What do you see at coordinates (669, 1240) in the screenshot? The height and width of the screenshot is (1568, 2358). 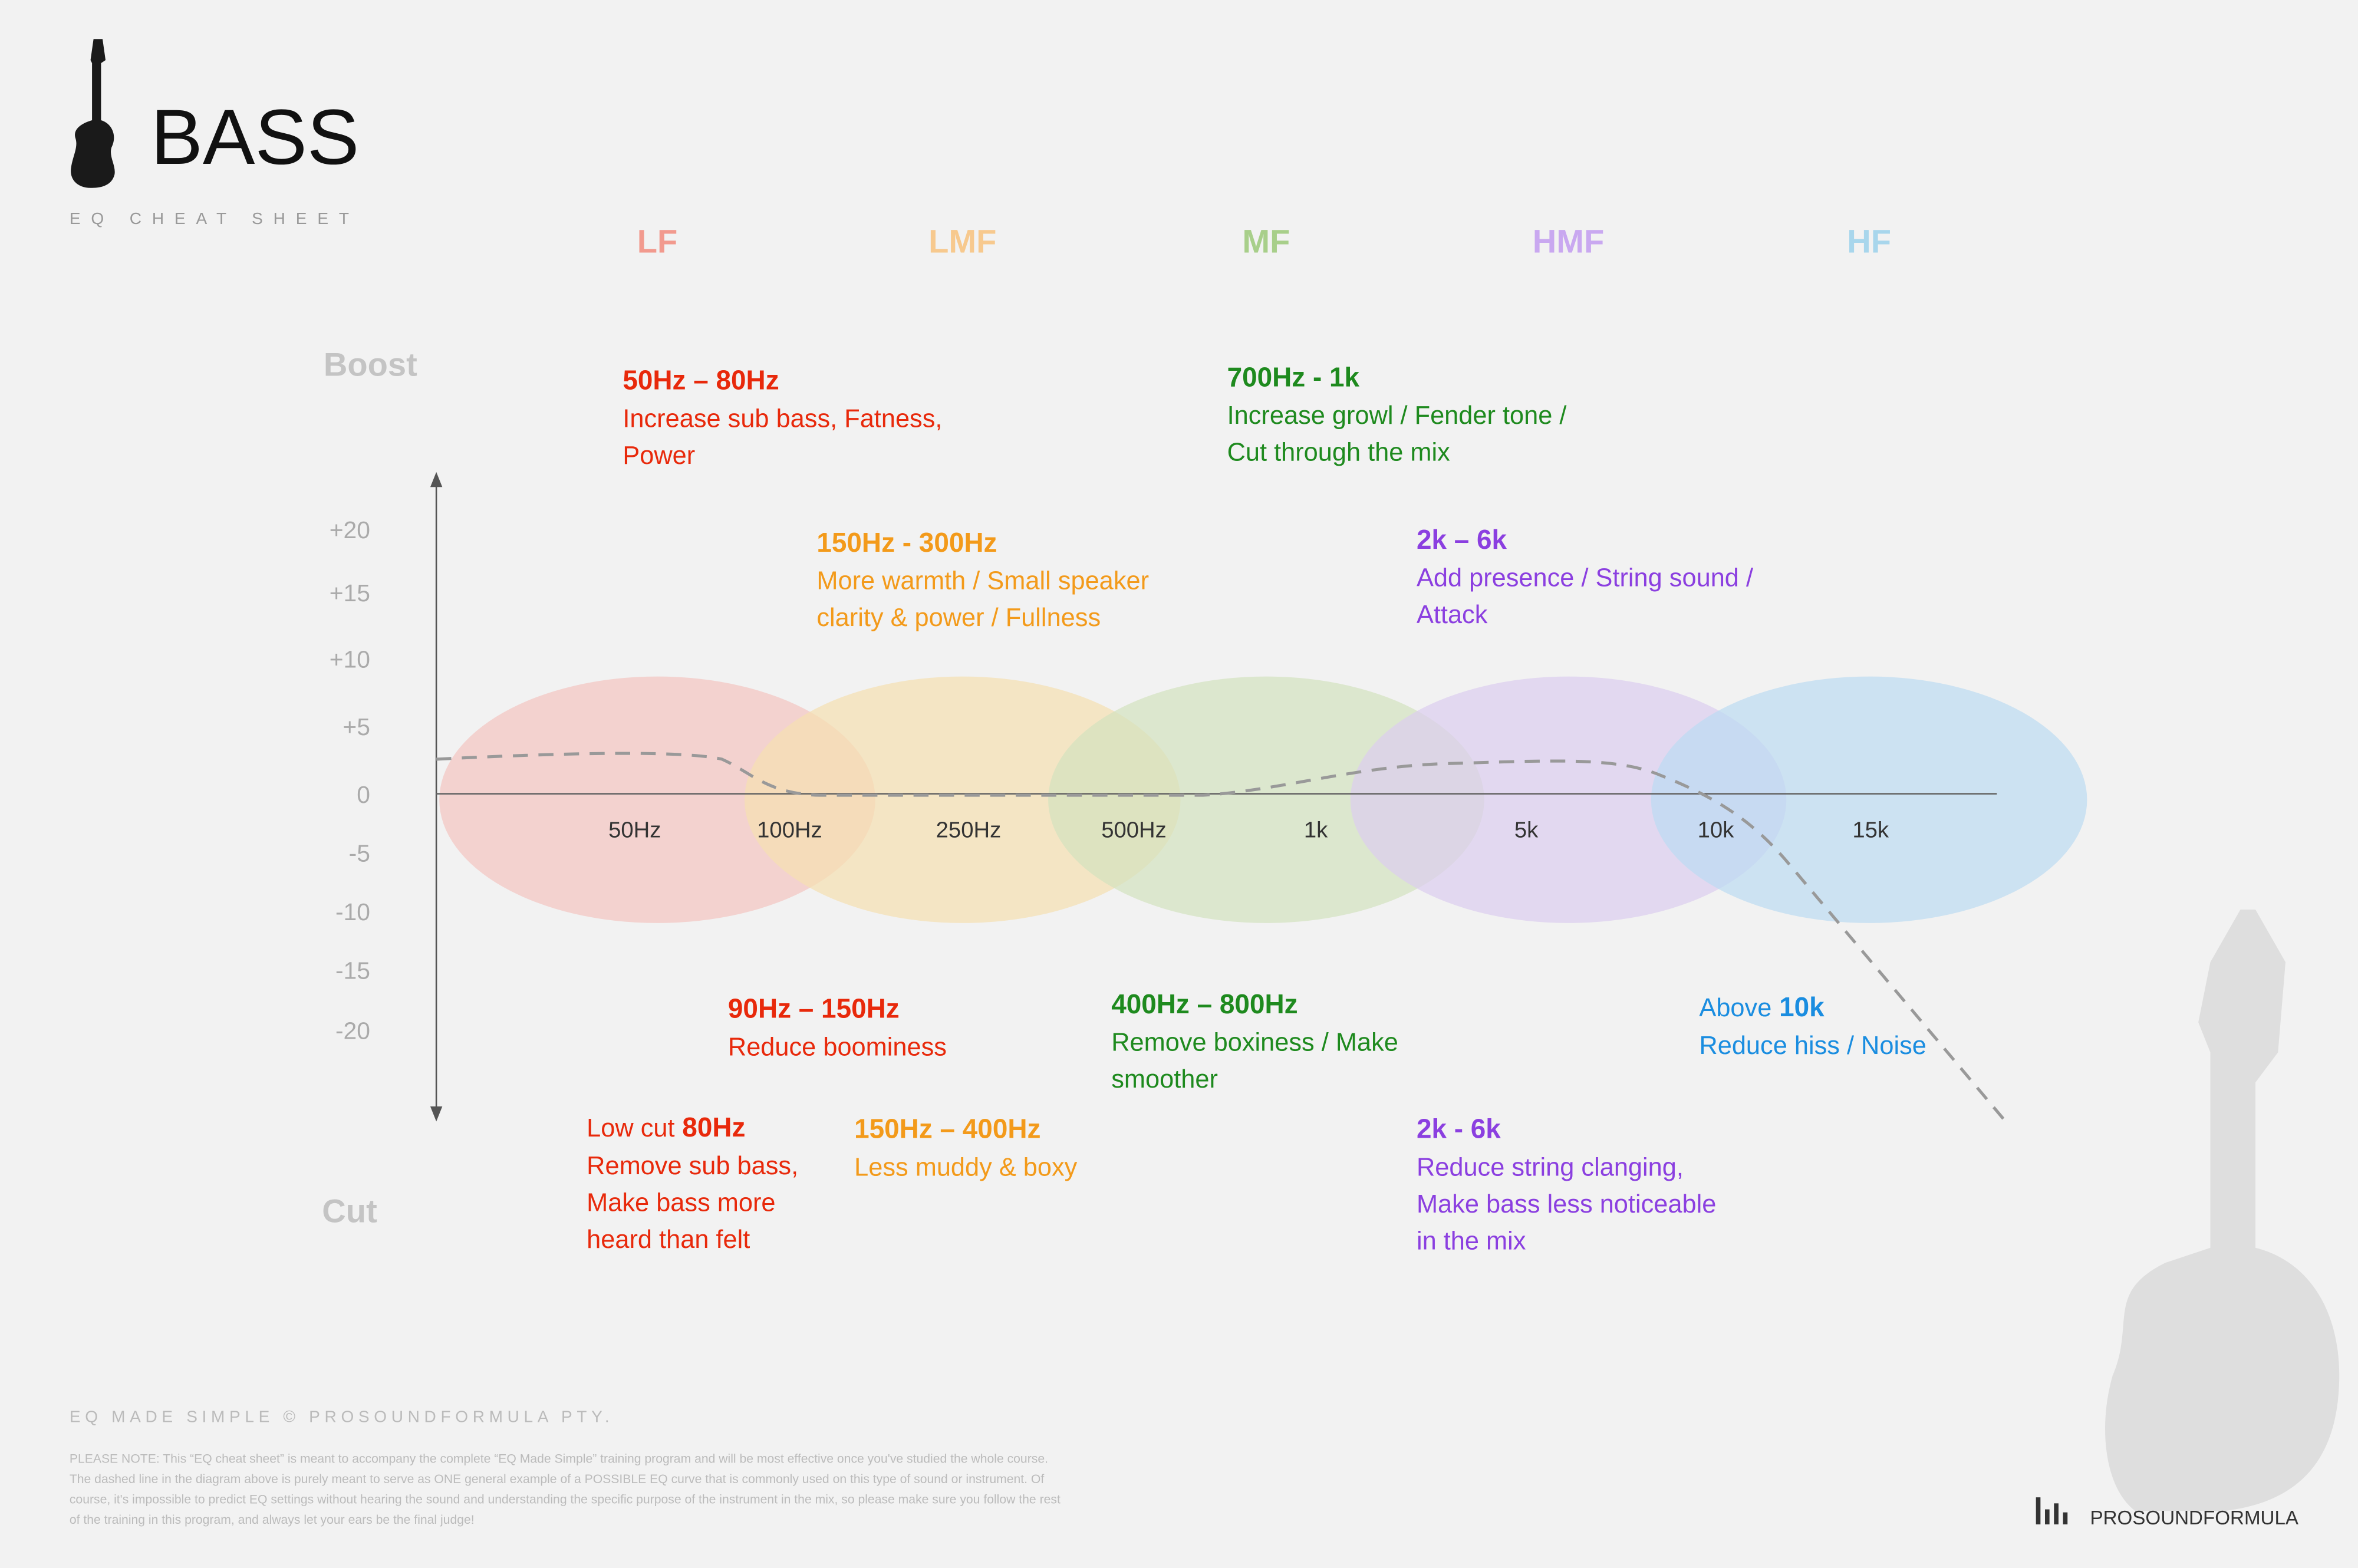 I see `annotation-line: heard than felt` at bounding box center [669, 1240].